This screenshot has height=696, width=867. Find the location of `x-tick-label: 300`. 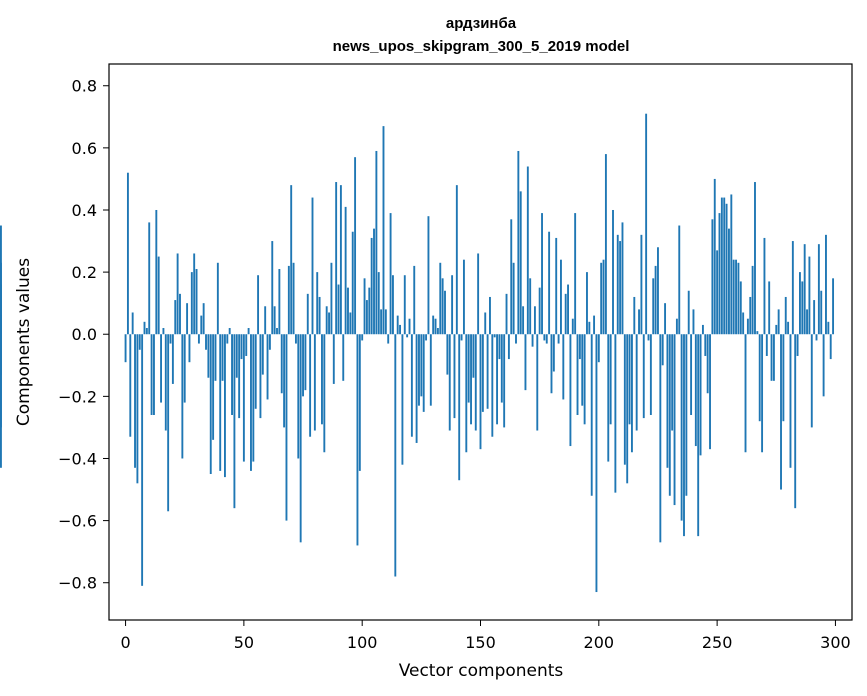

x-tick-label: 300 is located at coordinates (835, 642).